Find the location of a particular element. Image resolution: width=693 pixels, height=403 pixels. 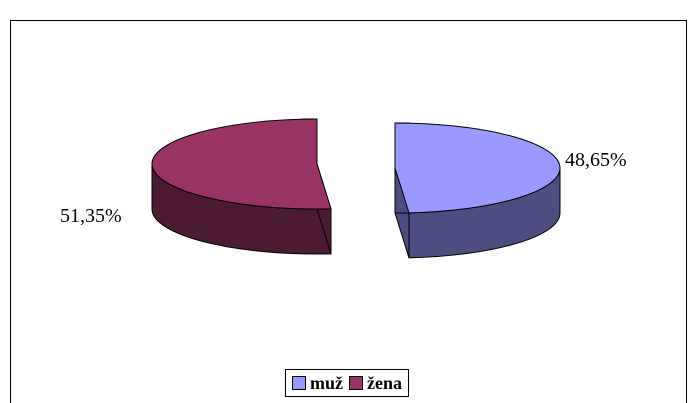

legend-swatch-zena is located at coordinates (356, 383).